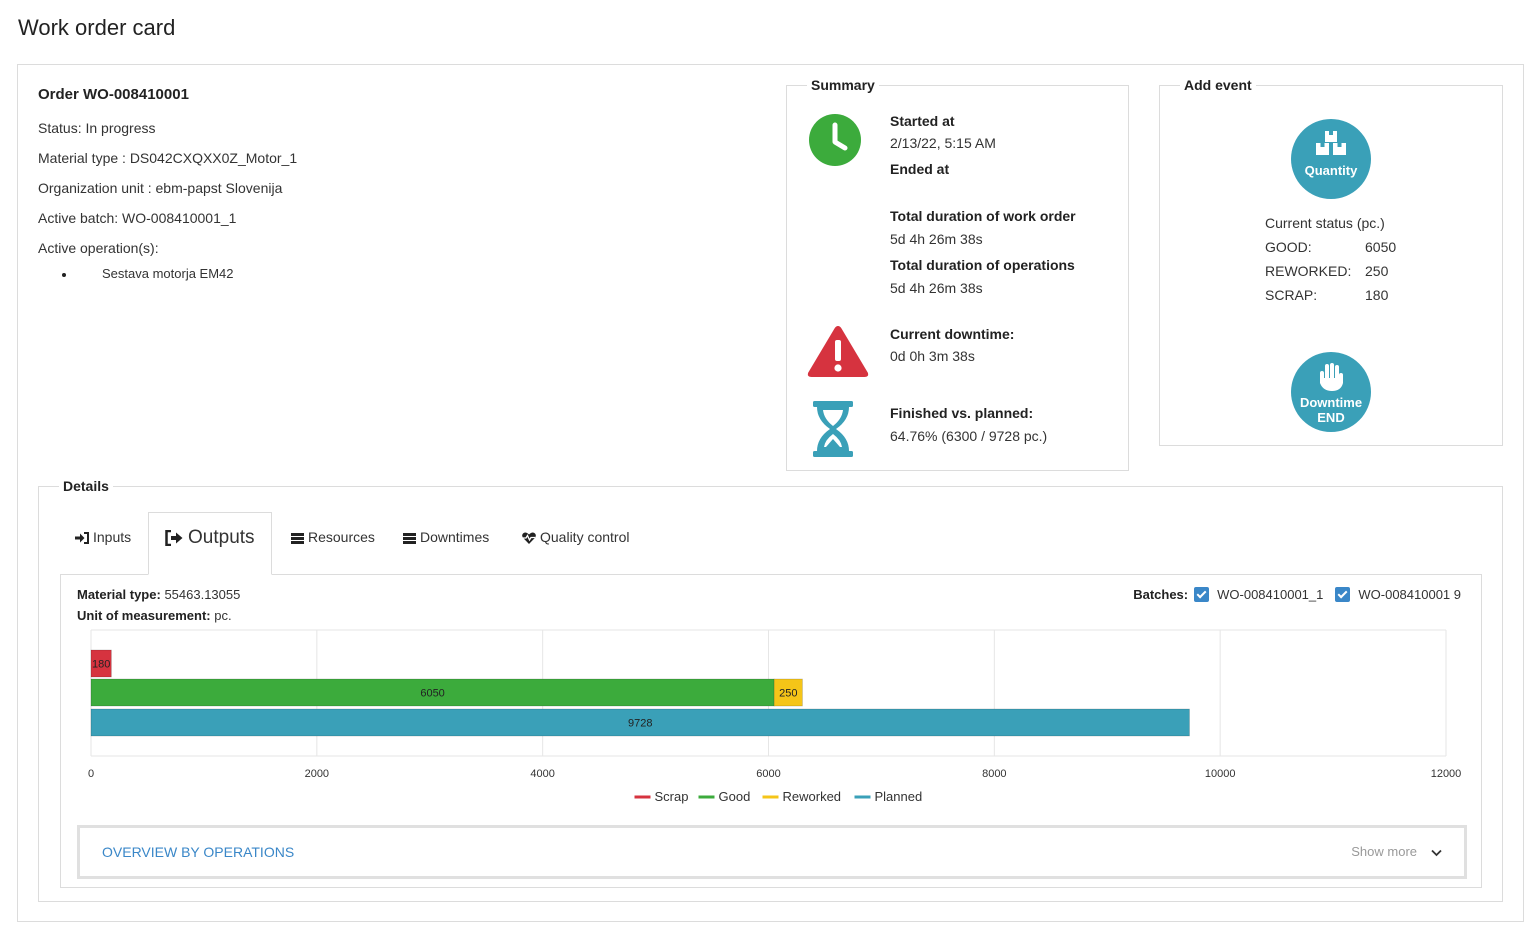  What do you see at coordinates (341, 537) in the screenshot?
I see `tab-label: Resources` at bounding box center [341, 537].